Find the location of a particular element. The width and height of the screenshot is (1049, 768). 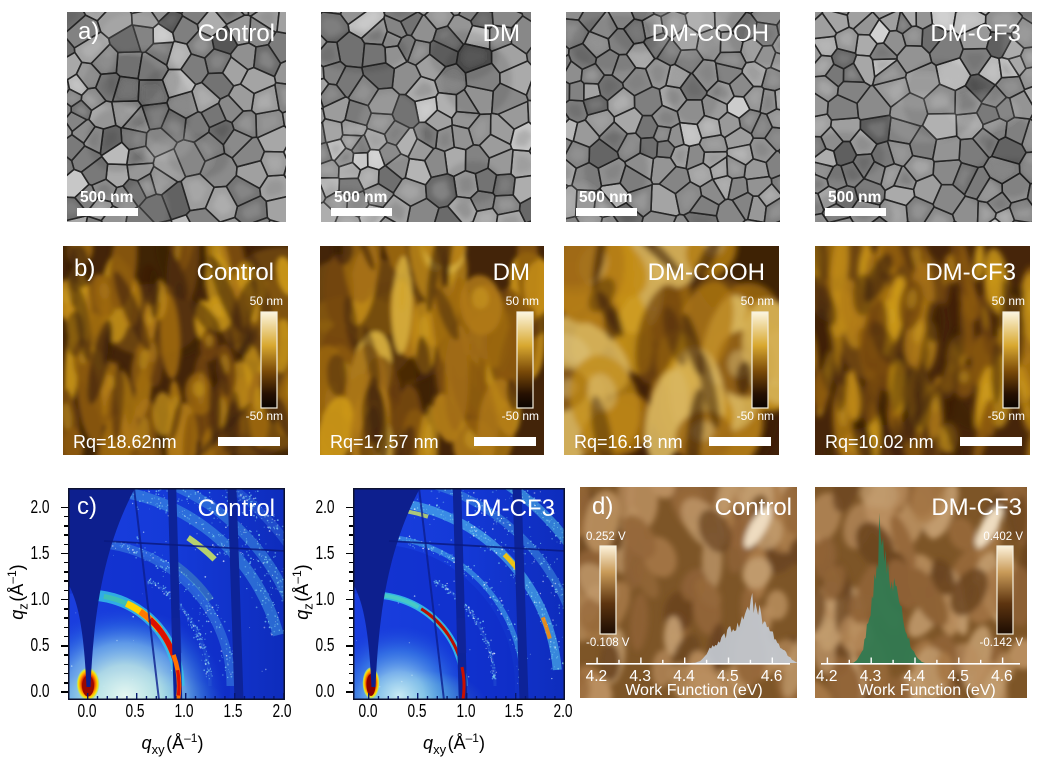

svg-text: c) is located at coordinates (87, 506).